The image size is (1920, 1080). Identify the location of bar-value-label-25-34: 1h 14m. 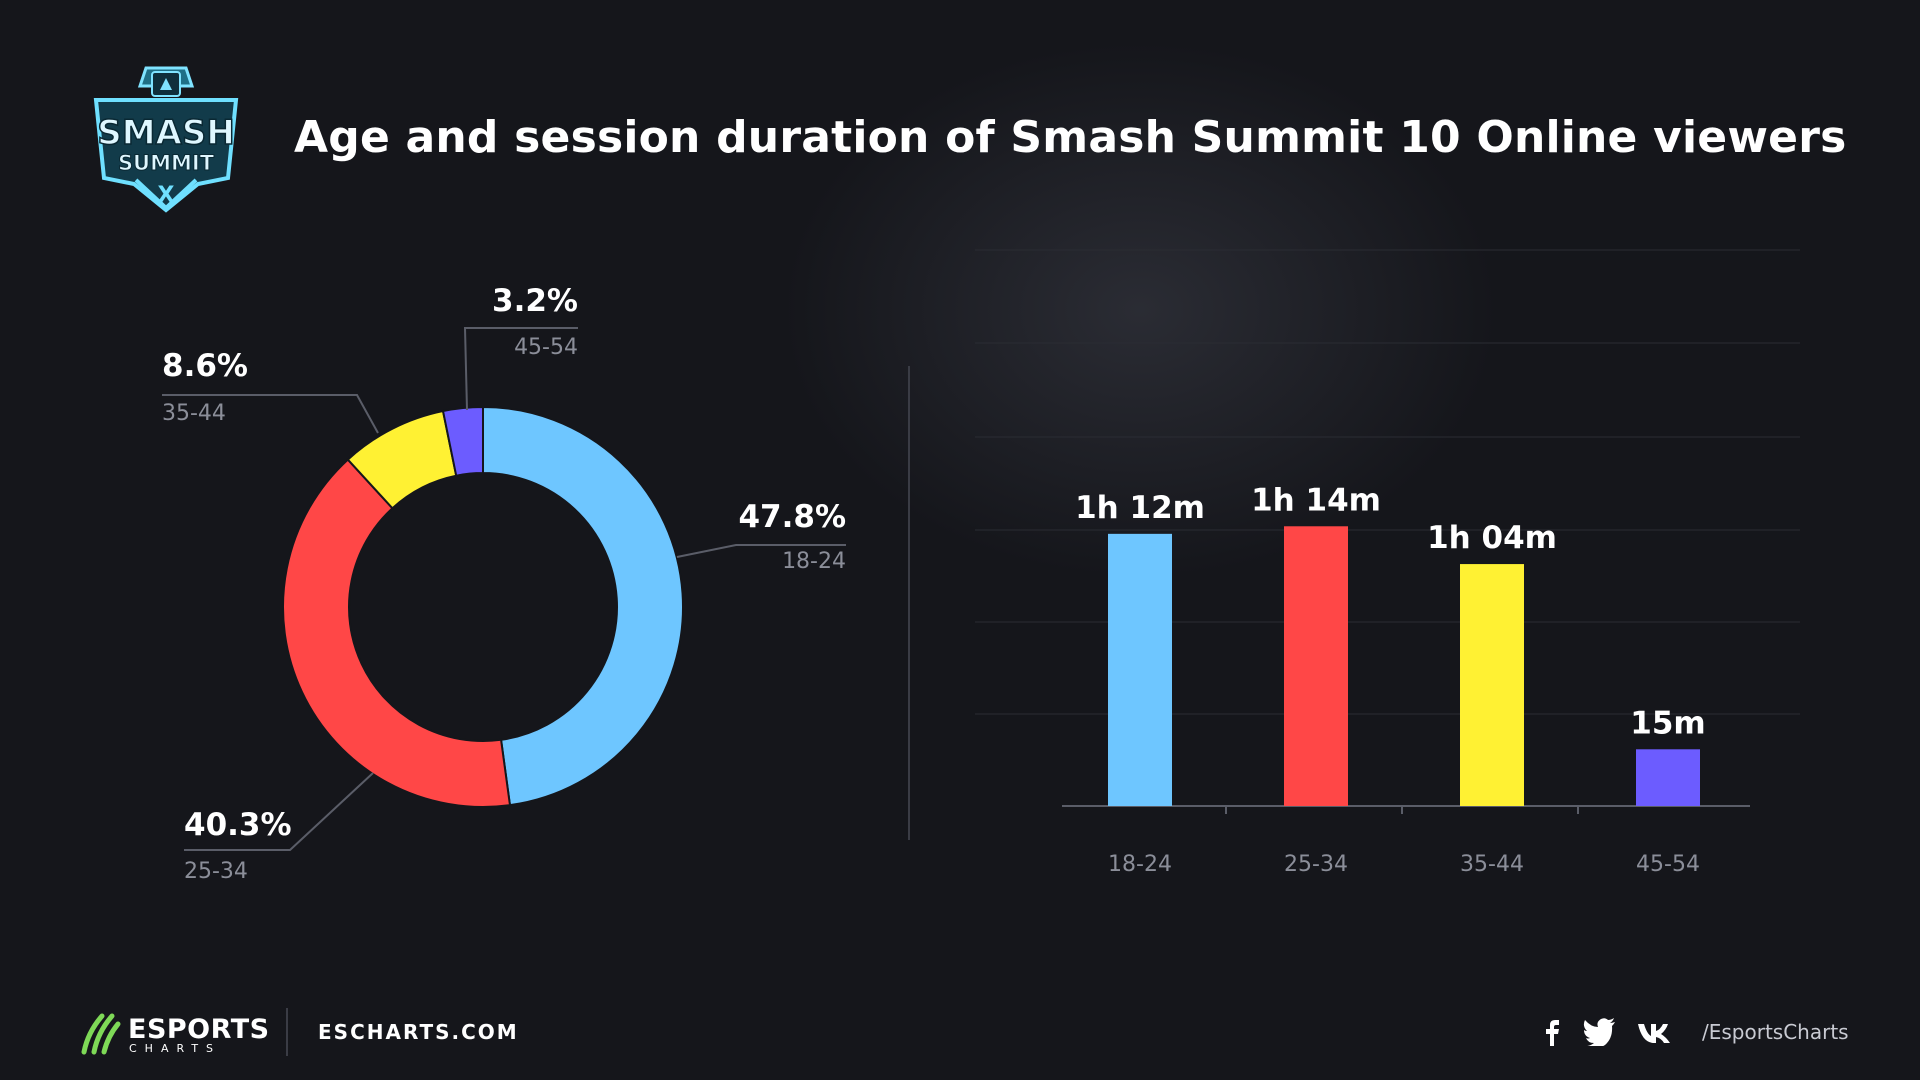
(1316, 500).